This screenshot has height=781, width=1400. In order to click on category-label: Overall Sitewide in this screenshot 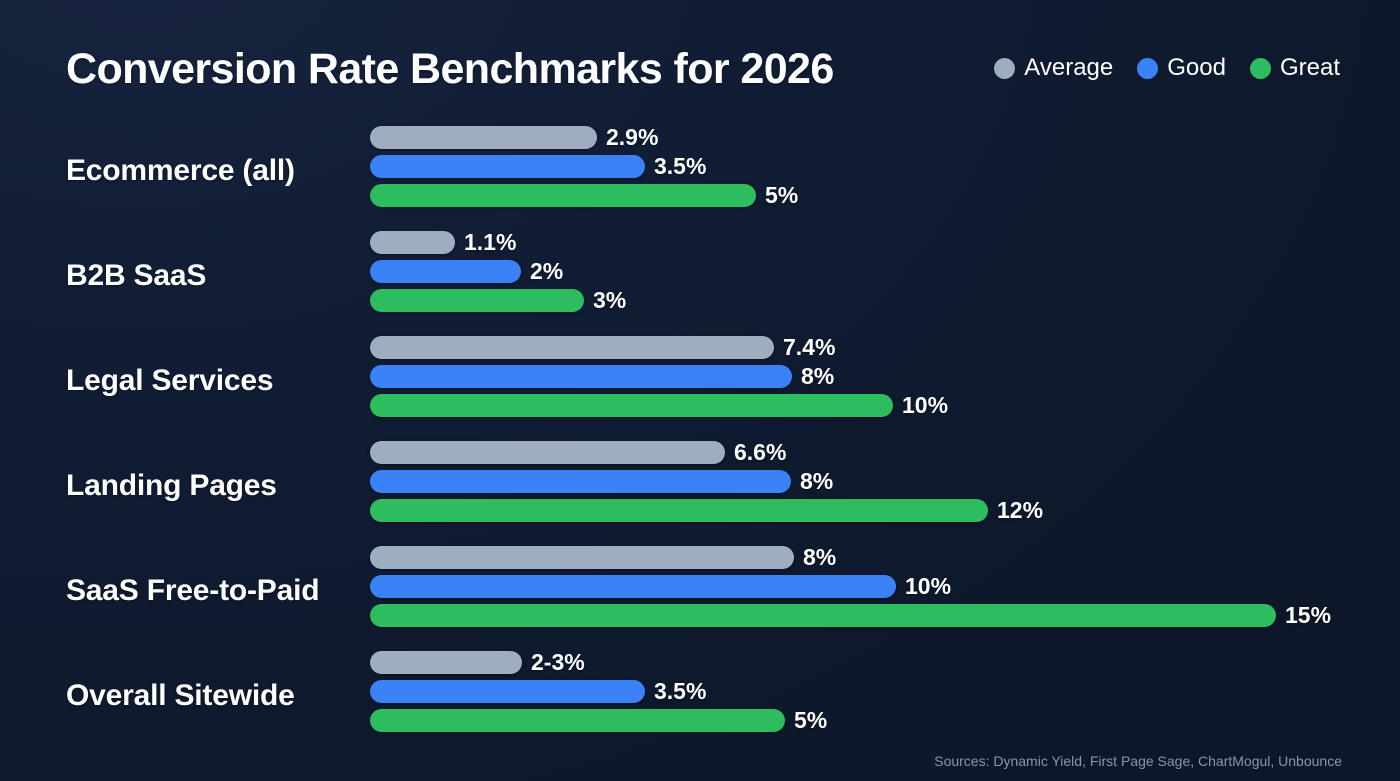, I will do `click(180, 695)`.